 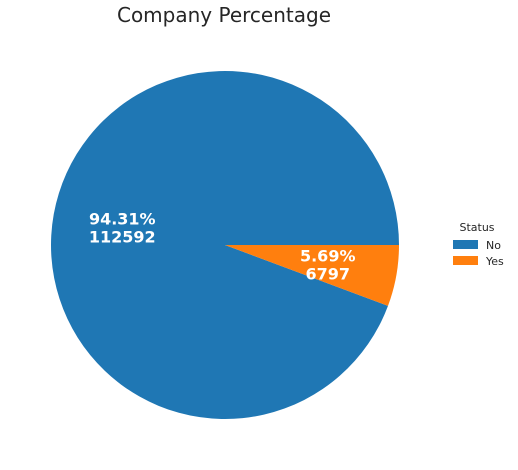 What do you see at coordinates (494, 261) in the screenshot?
I see `legend-label-yes: Yes` at bounding box center [494, 261].